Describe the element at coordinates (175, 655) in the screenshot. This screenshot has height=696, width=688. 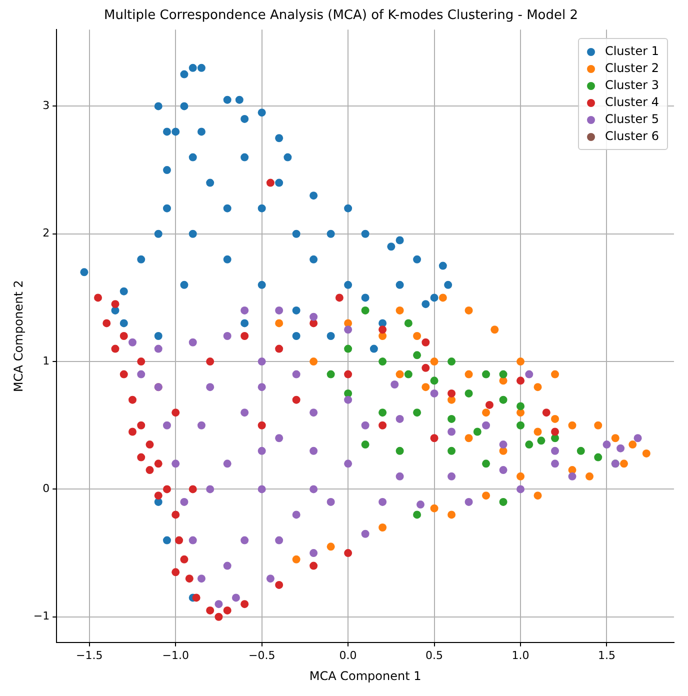
I see `x-tick-label: −1.0` at that location.